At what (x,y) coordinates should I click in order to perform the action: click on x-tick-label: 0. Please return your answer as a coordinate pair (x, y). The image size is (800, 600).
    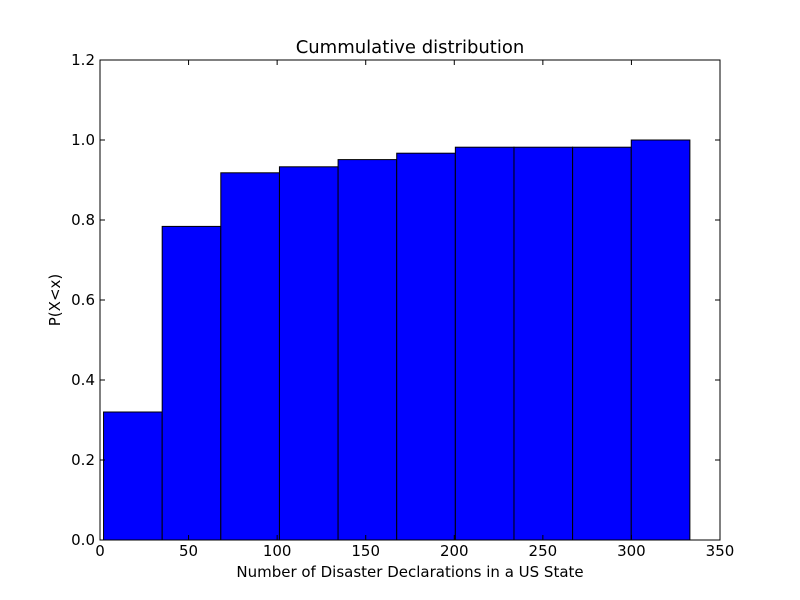
    Looking at the image, I should click on (100, 551).